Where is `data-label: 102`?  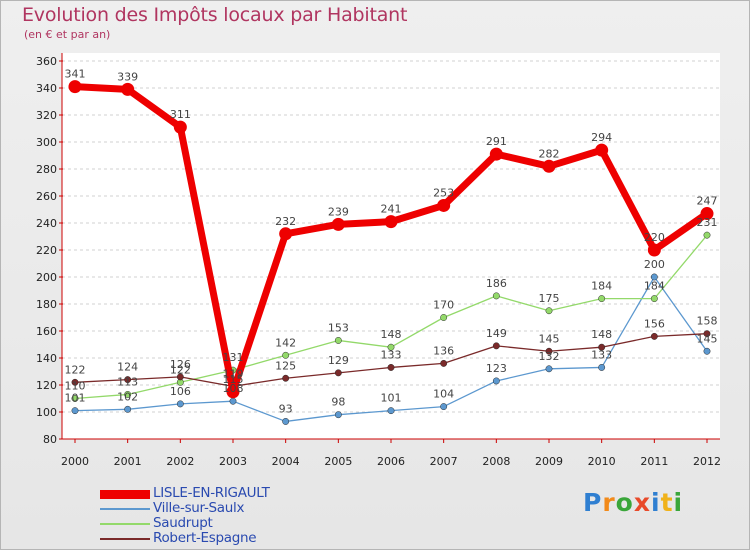
data-label: 102 is located at coordinates (127, 396).